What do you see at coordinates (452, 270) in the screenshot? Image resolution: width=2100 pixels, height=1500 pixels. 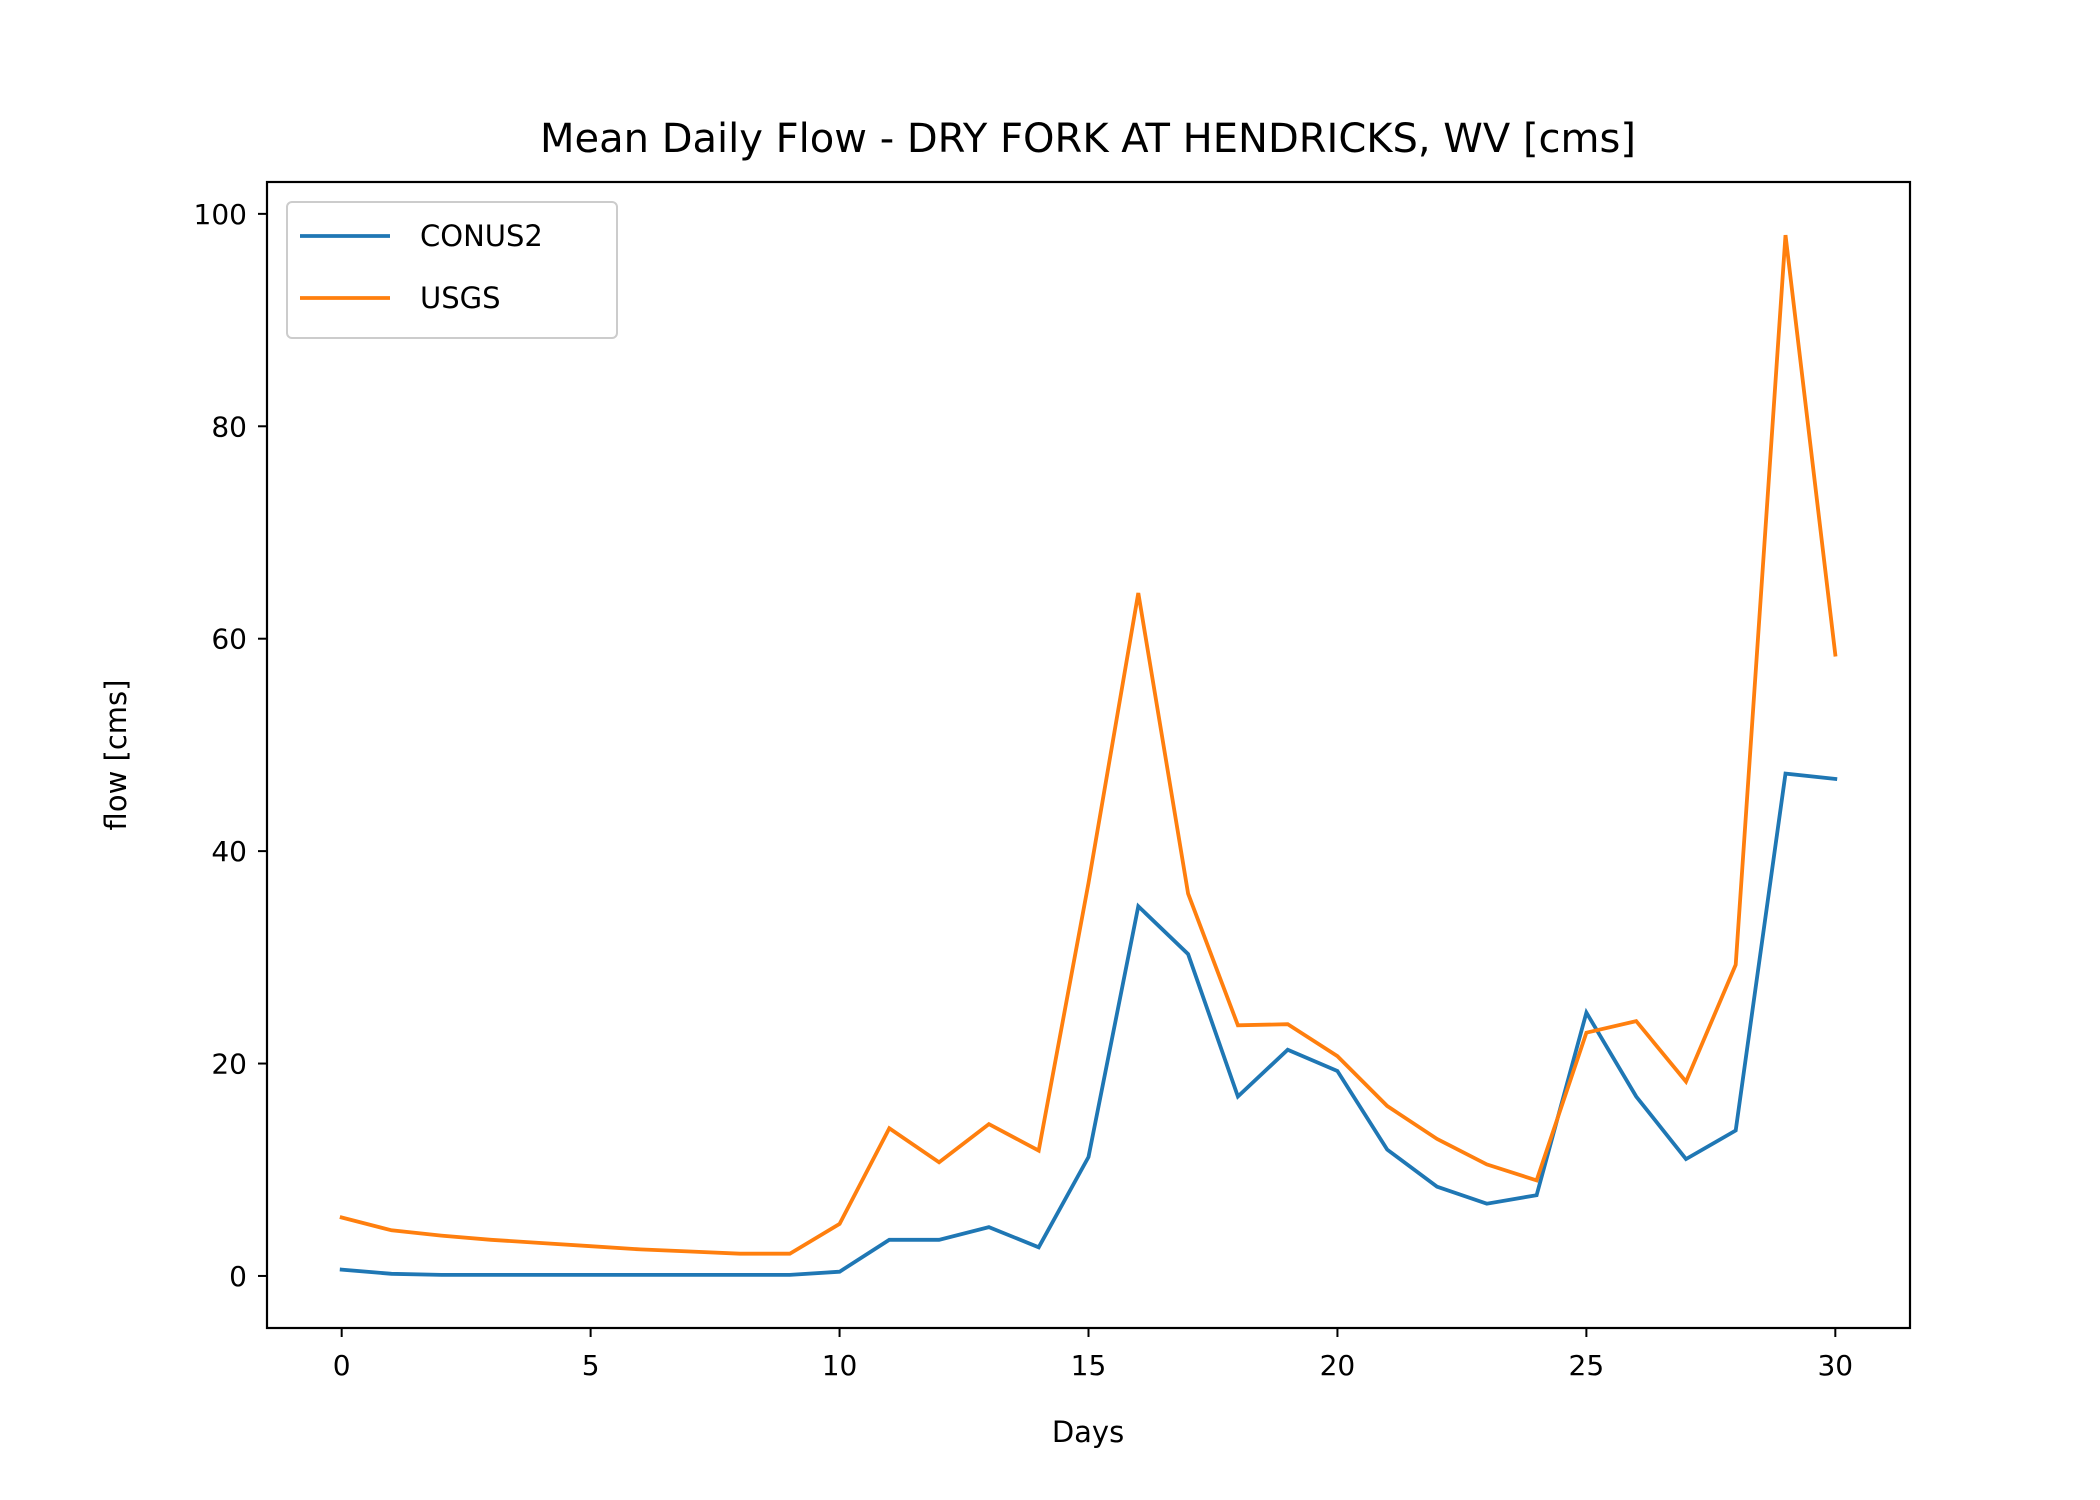 I see `legend: CONUS2 USGS` at bounding box center [452, 270].